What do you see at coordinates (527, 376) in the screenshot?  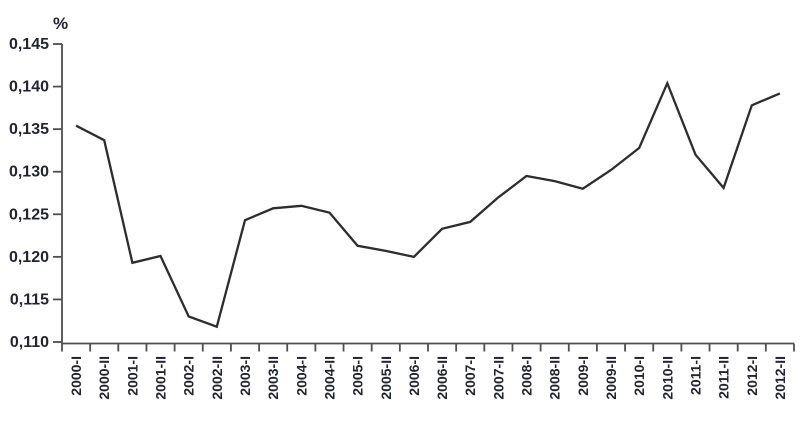 I see `x-axis-tick-label: 2008-I` at bounding box center [527, 376].